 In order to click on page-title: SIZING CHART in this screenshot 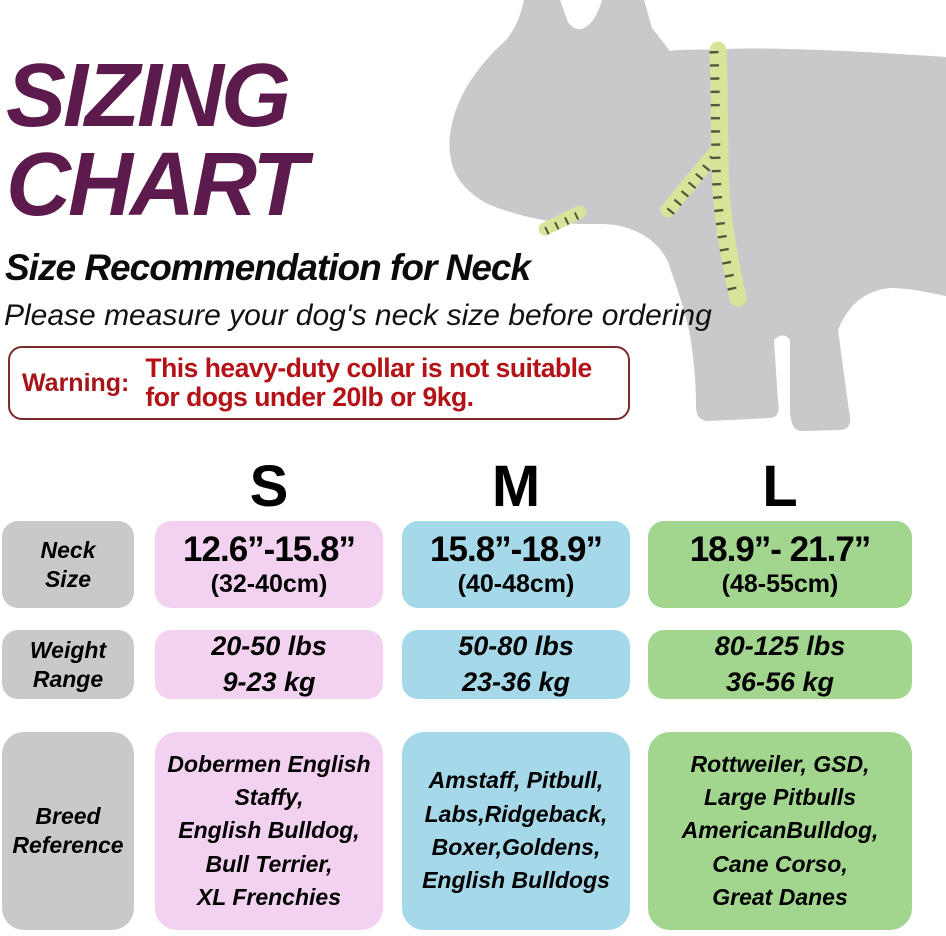, I will do `click(156, 141)`.